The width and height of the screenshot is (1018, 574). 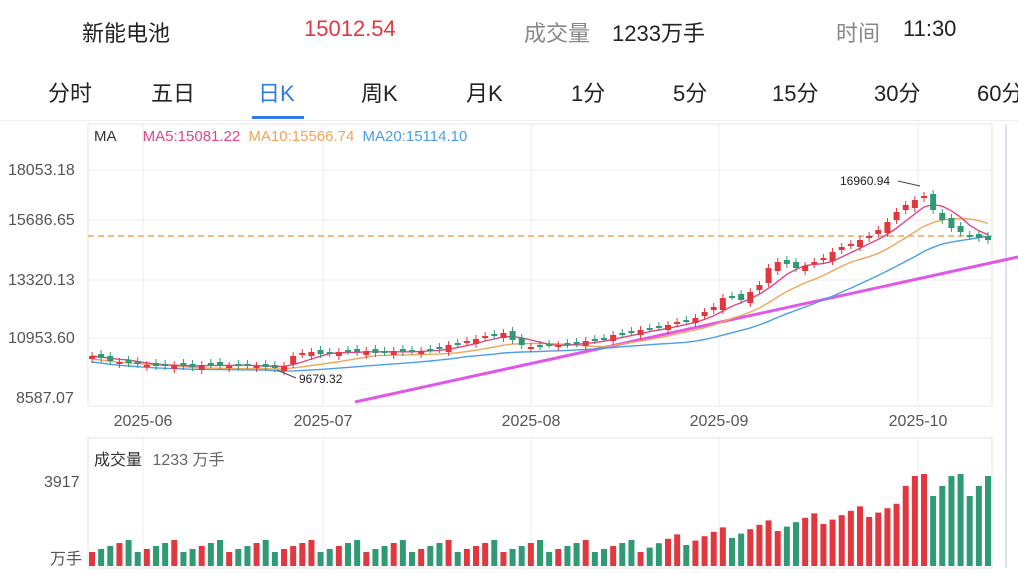 What do you see at coordinates (276, 93) in the screenshot?
I see `tab-daily-k: 日K` at bounding box center [276, 93].